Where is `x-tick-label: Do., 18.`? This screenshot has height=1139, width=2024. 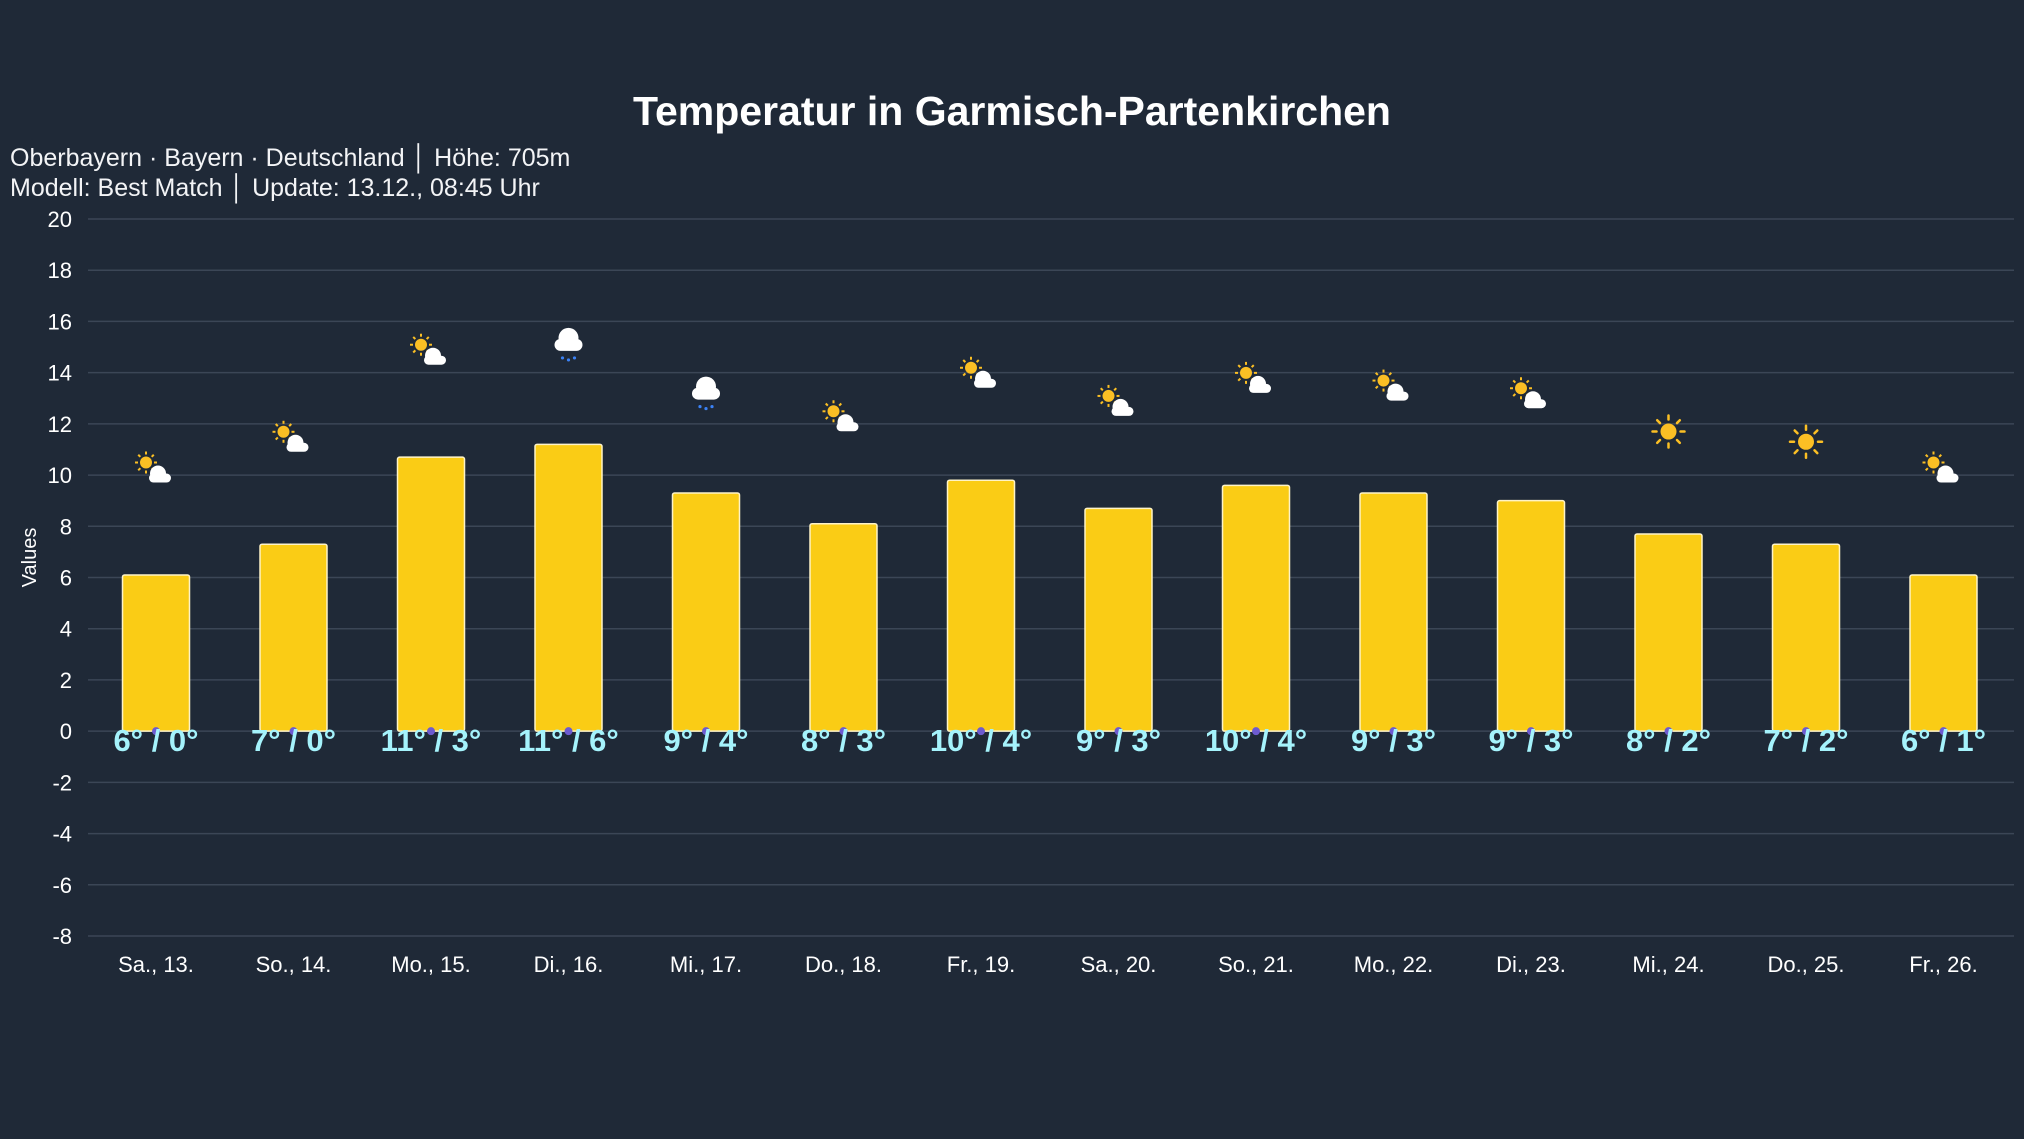 x-tick-label: Do., 18. is located at coordinates (843, 964).